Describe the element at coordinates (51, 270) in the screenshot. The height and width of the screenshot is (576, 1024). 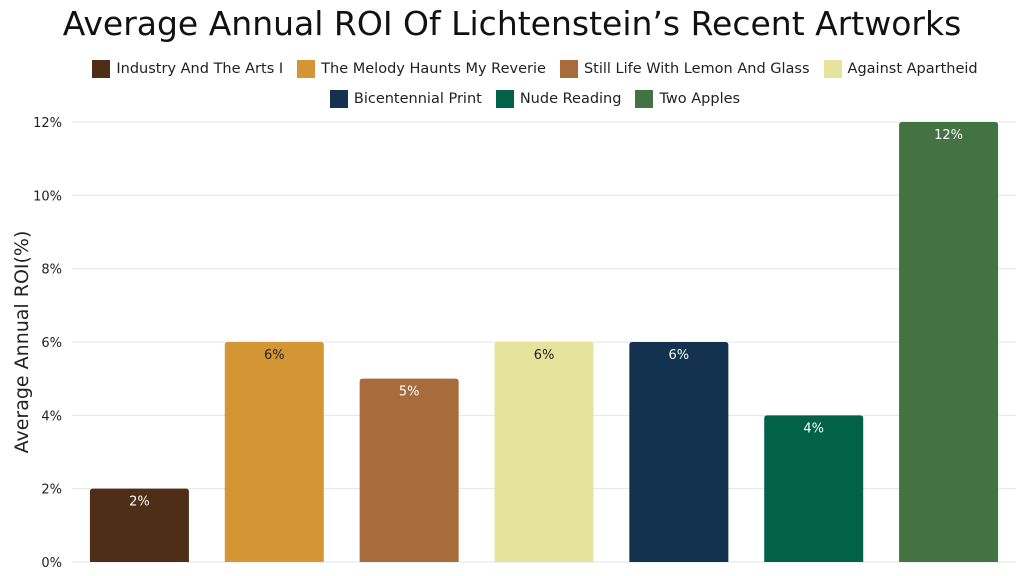
I see `y-tick-label: 8%` at that location.